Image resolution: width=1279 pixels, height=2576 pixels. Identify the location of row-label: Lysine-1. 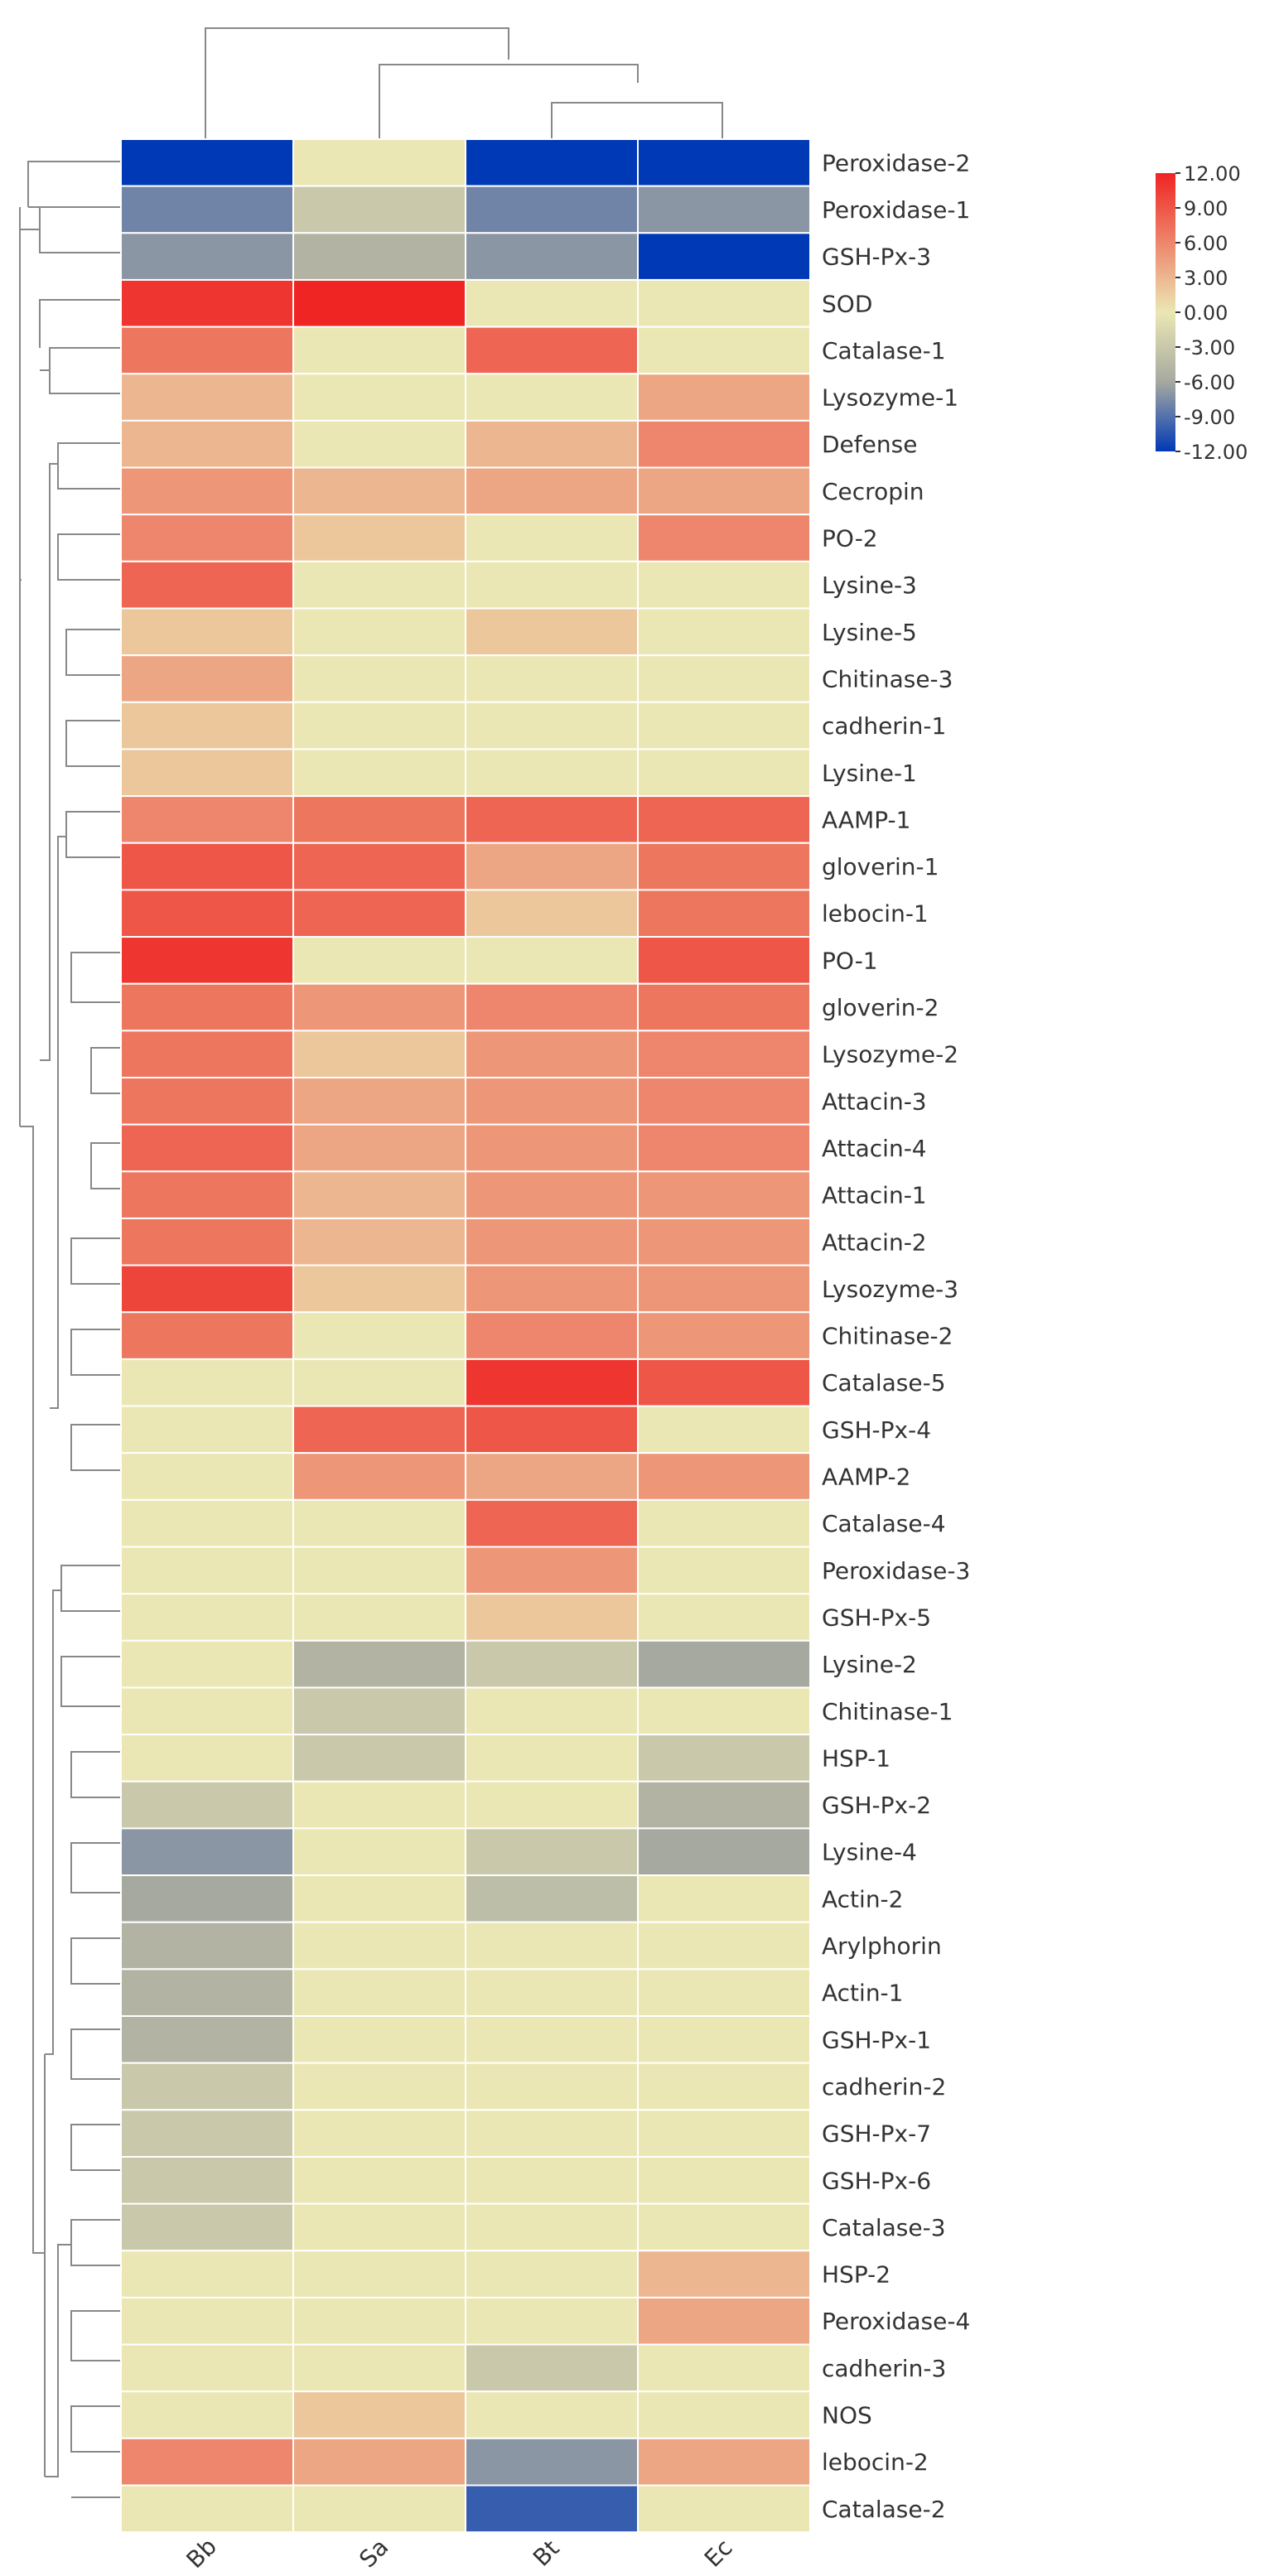
(869, 774).